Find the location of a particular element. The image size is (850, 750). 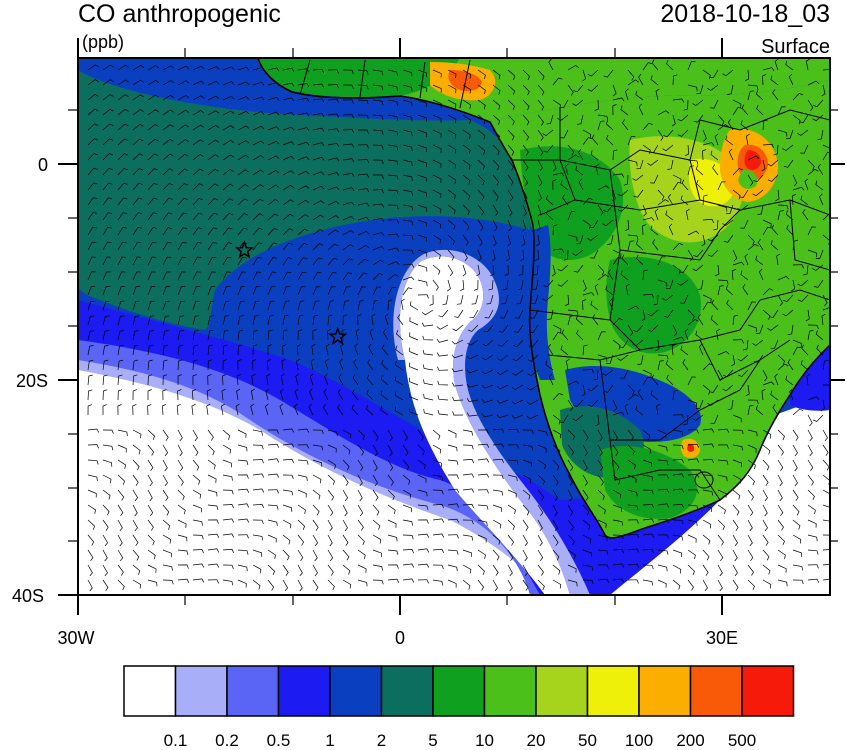

colorbar-label: 20 is located at coordinates (536, 740).